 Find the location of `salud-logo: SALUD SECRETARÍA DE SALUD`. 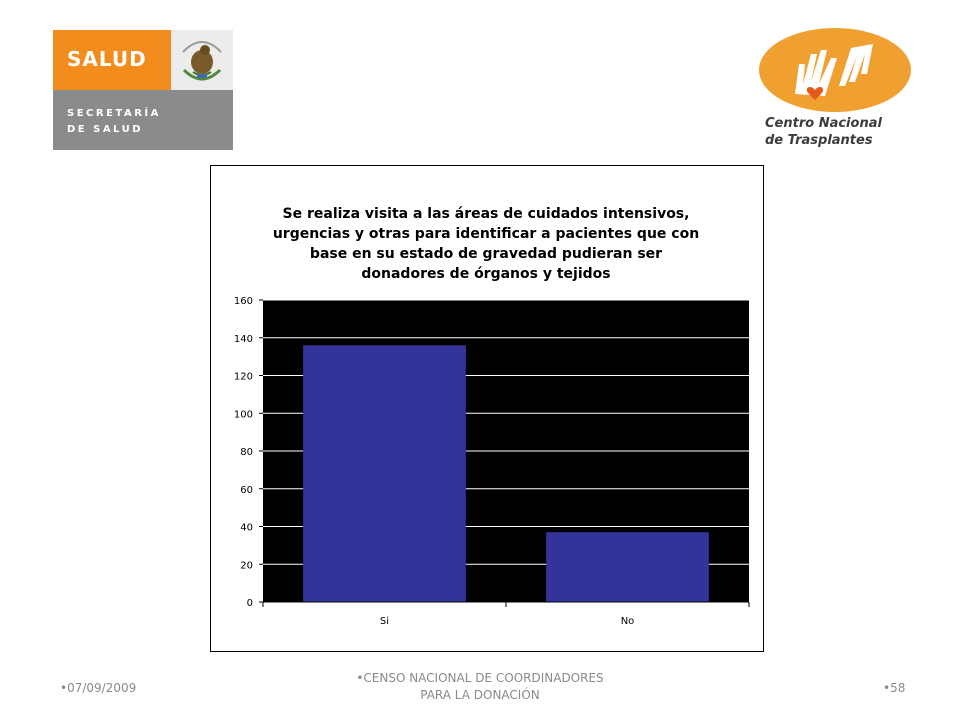

salud-logo: SALUD SECRETARÍA DE SALUD is located at coordinates (143, 90).